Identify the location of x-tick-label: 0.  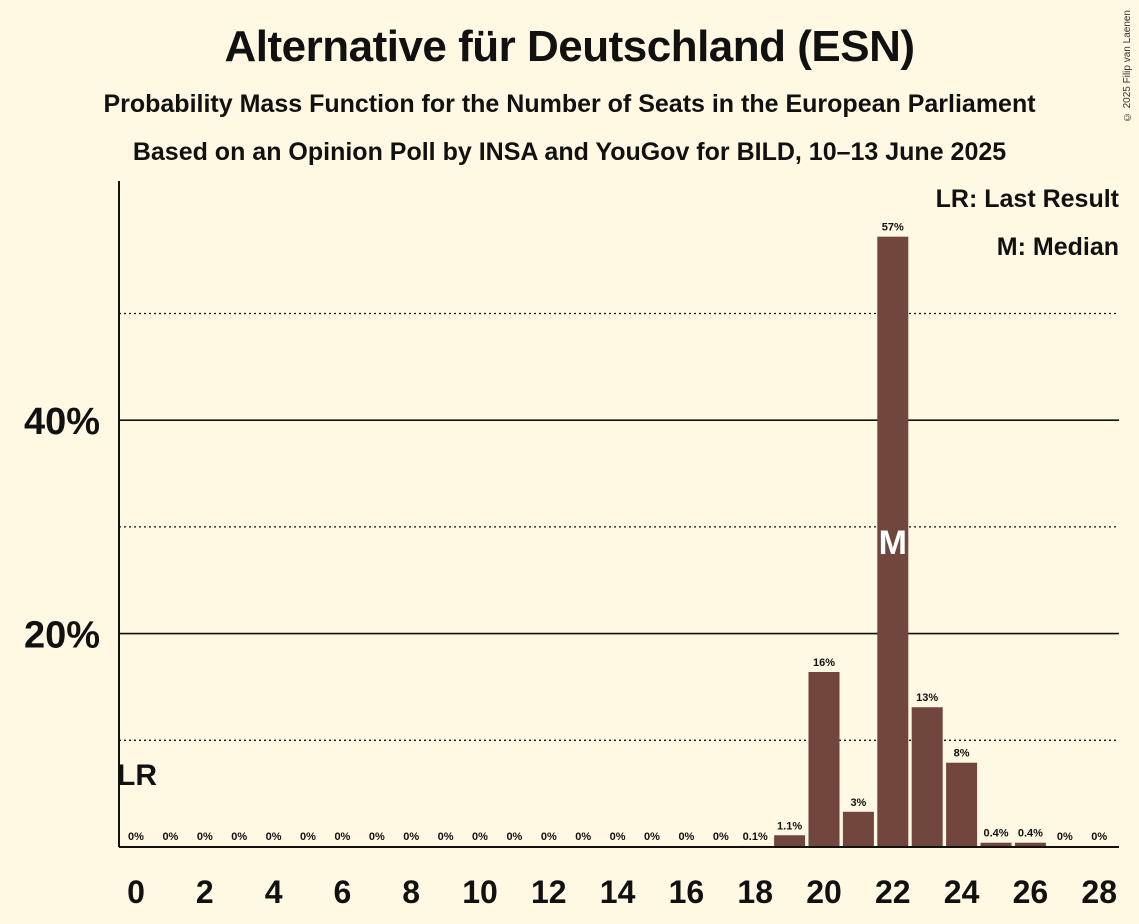
(136, 892).